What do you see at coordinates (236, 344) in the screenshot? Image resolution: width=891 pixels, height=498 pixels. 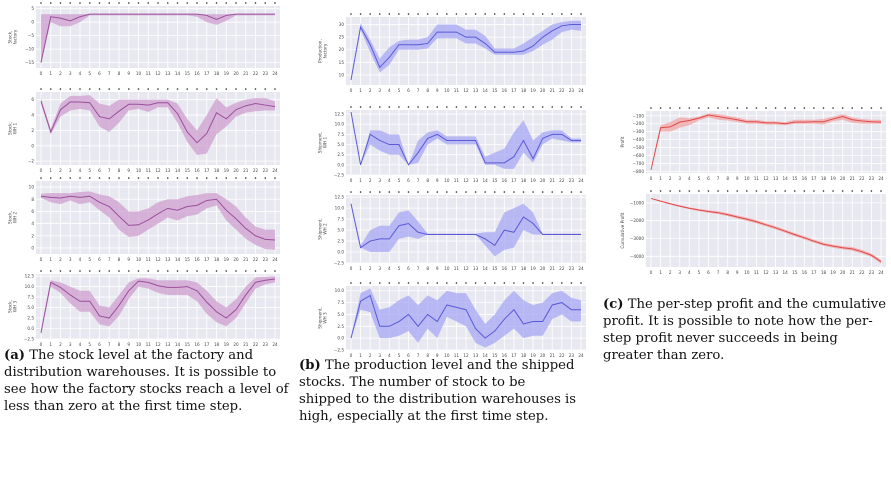 I see `x-tick-label: 20` at bounding box center [236, 344].